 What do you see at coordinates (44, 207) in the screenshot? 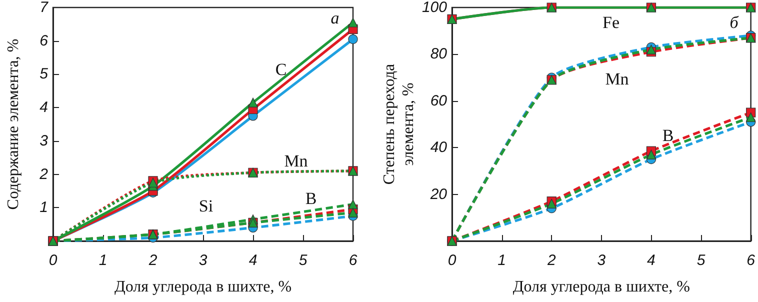
I see `y-tick-label: 1` at bounding box center [44, 207].